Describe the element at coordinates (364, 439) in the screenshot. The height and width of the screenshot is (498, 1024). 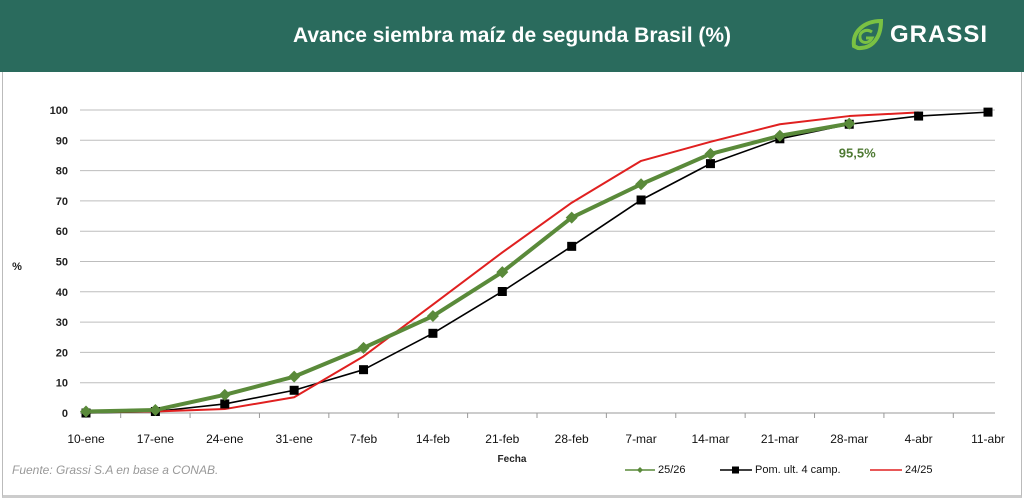
I see `x-tick-label: 7-feb` at that location.